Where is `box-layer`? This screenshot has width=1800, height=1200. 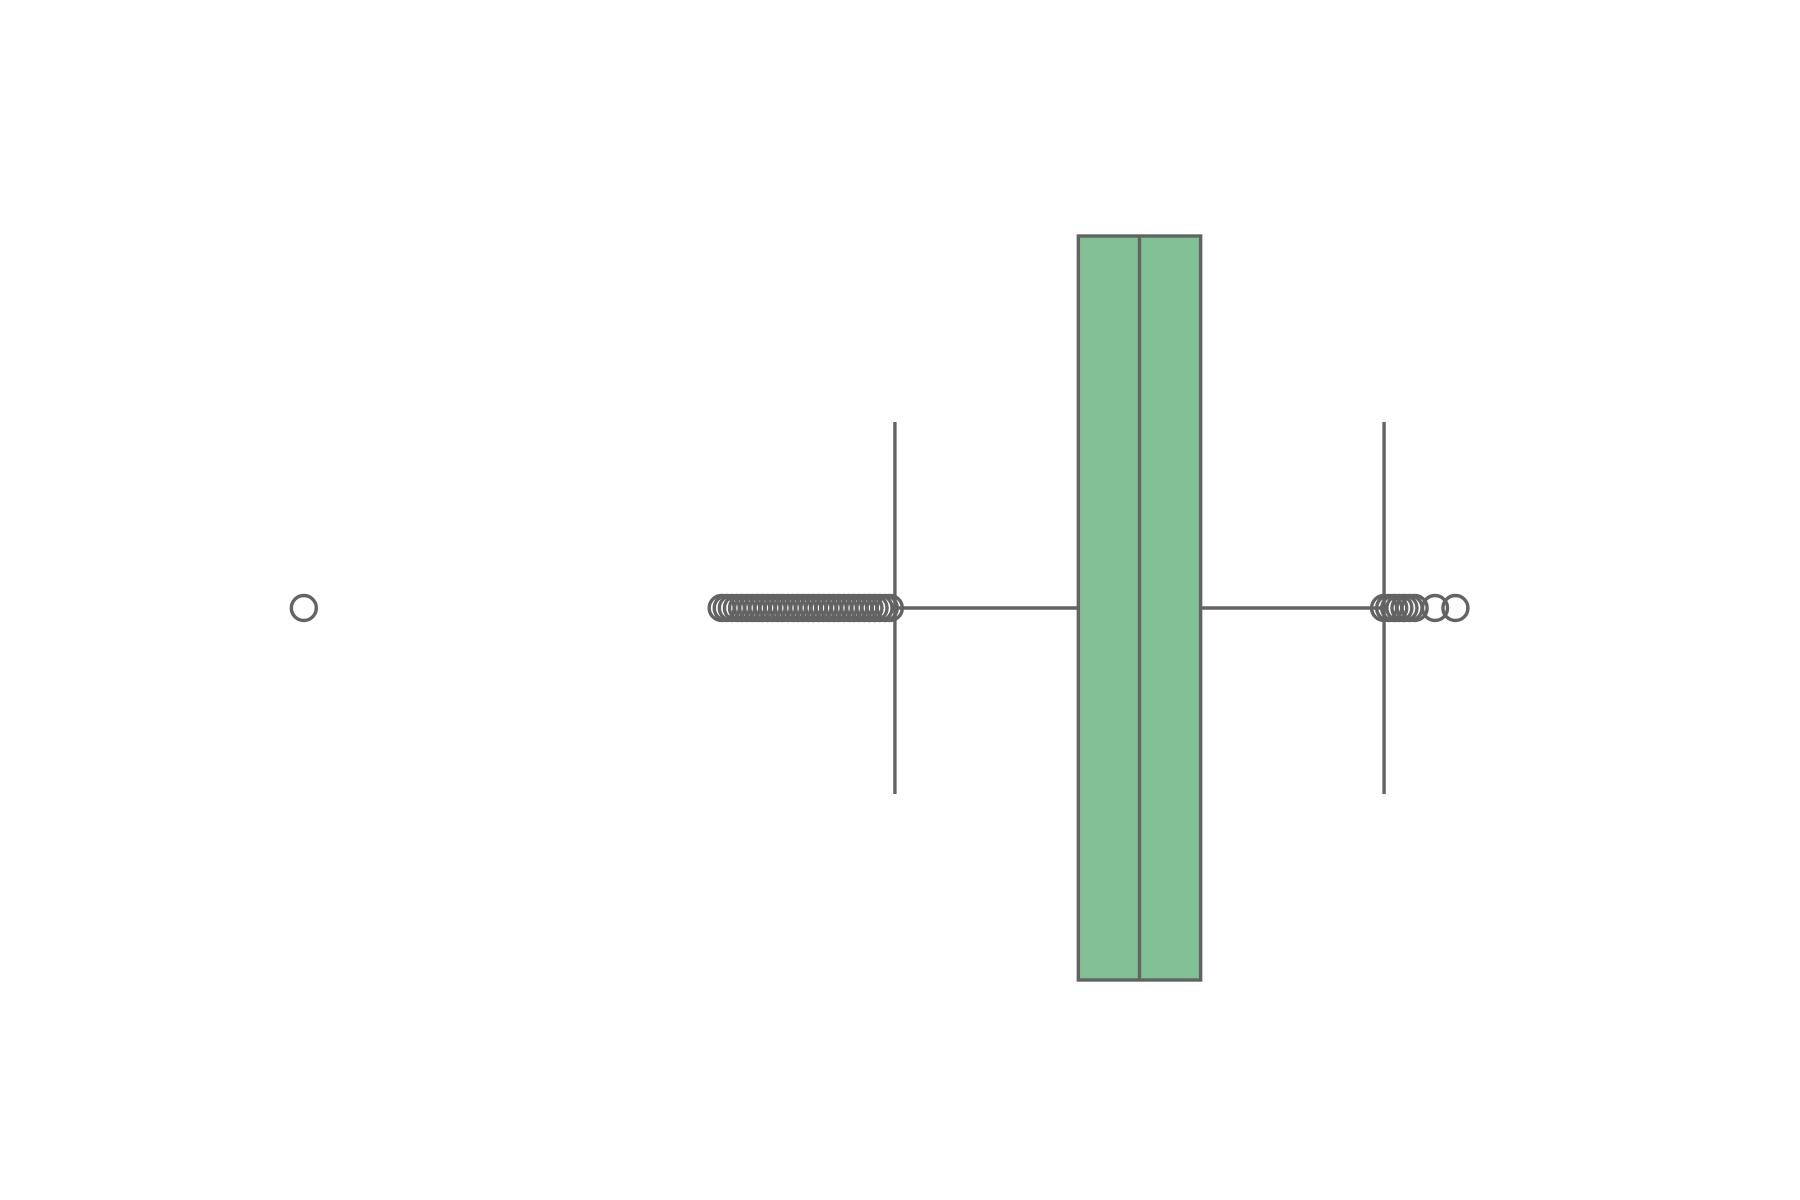
box-layer is located at coordinates (1139, 608).